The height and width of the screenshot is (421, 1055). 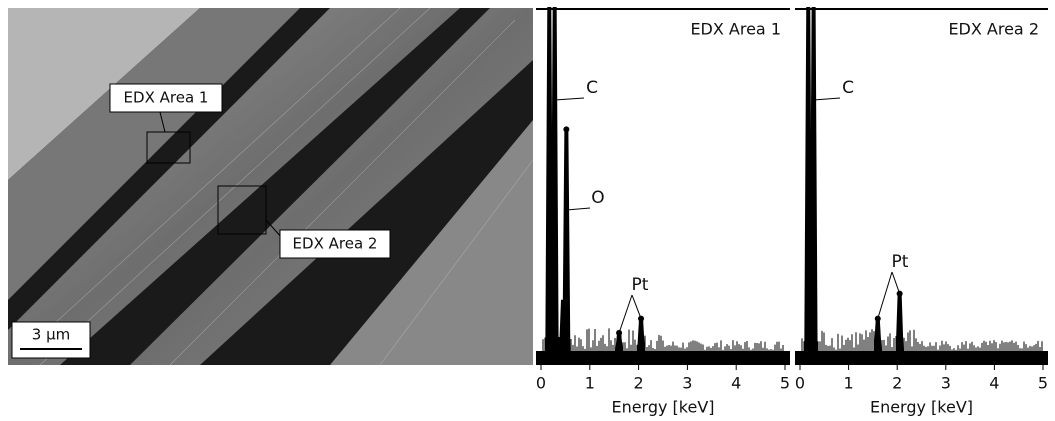 What do you see at coordinates (597, 198) in the screenshot?
I see `peak-label: O` at bounding box center [597, 198].